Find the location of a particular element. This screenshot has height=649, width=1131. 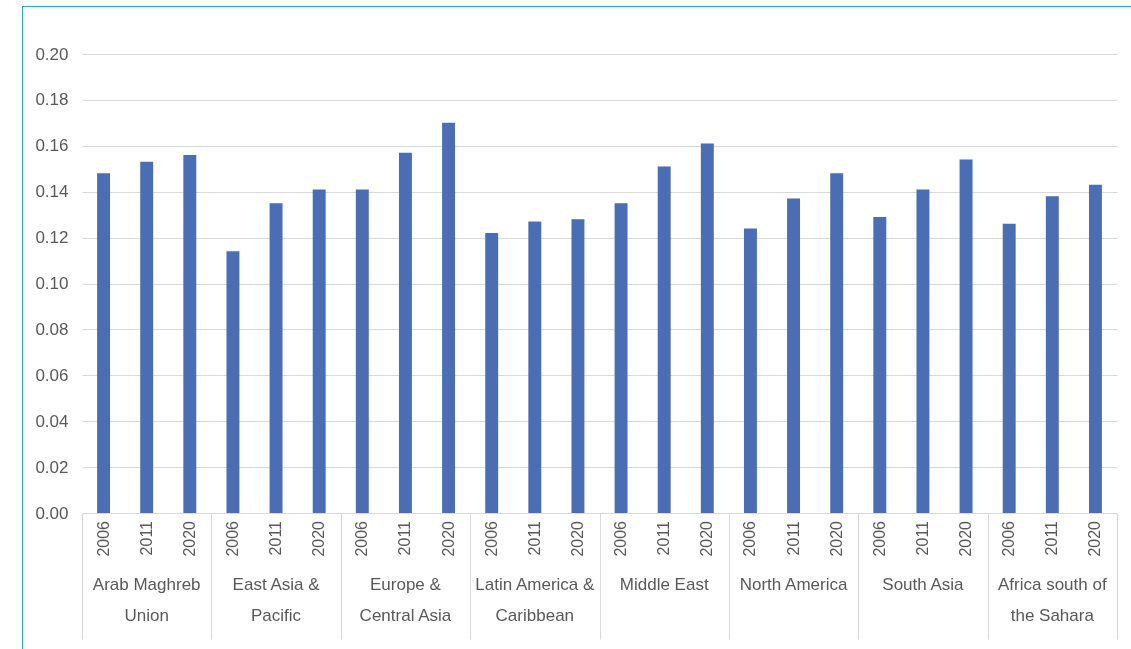

x-tick-label: Africa south of the Sahara is located at coordinates (1052, 600).